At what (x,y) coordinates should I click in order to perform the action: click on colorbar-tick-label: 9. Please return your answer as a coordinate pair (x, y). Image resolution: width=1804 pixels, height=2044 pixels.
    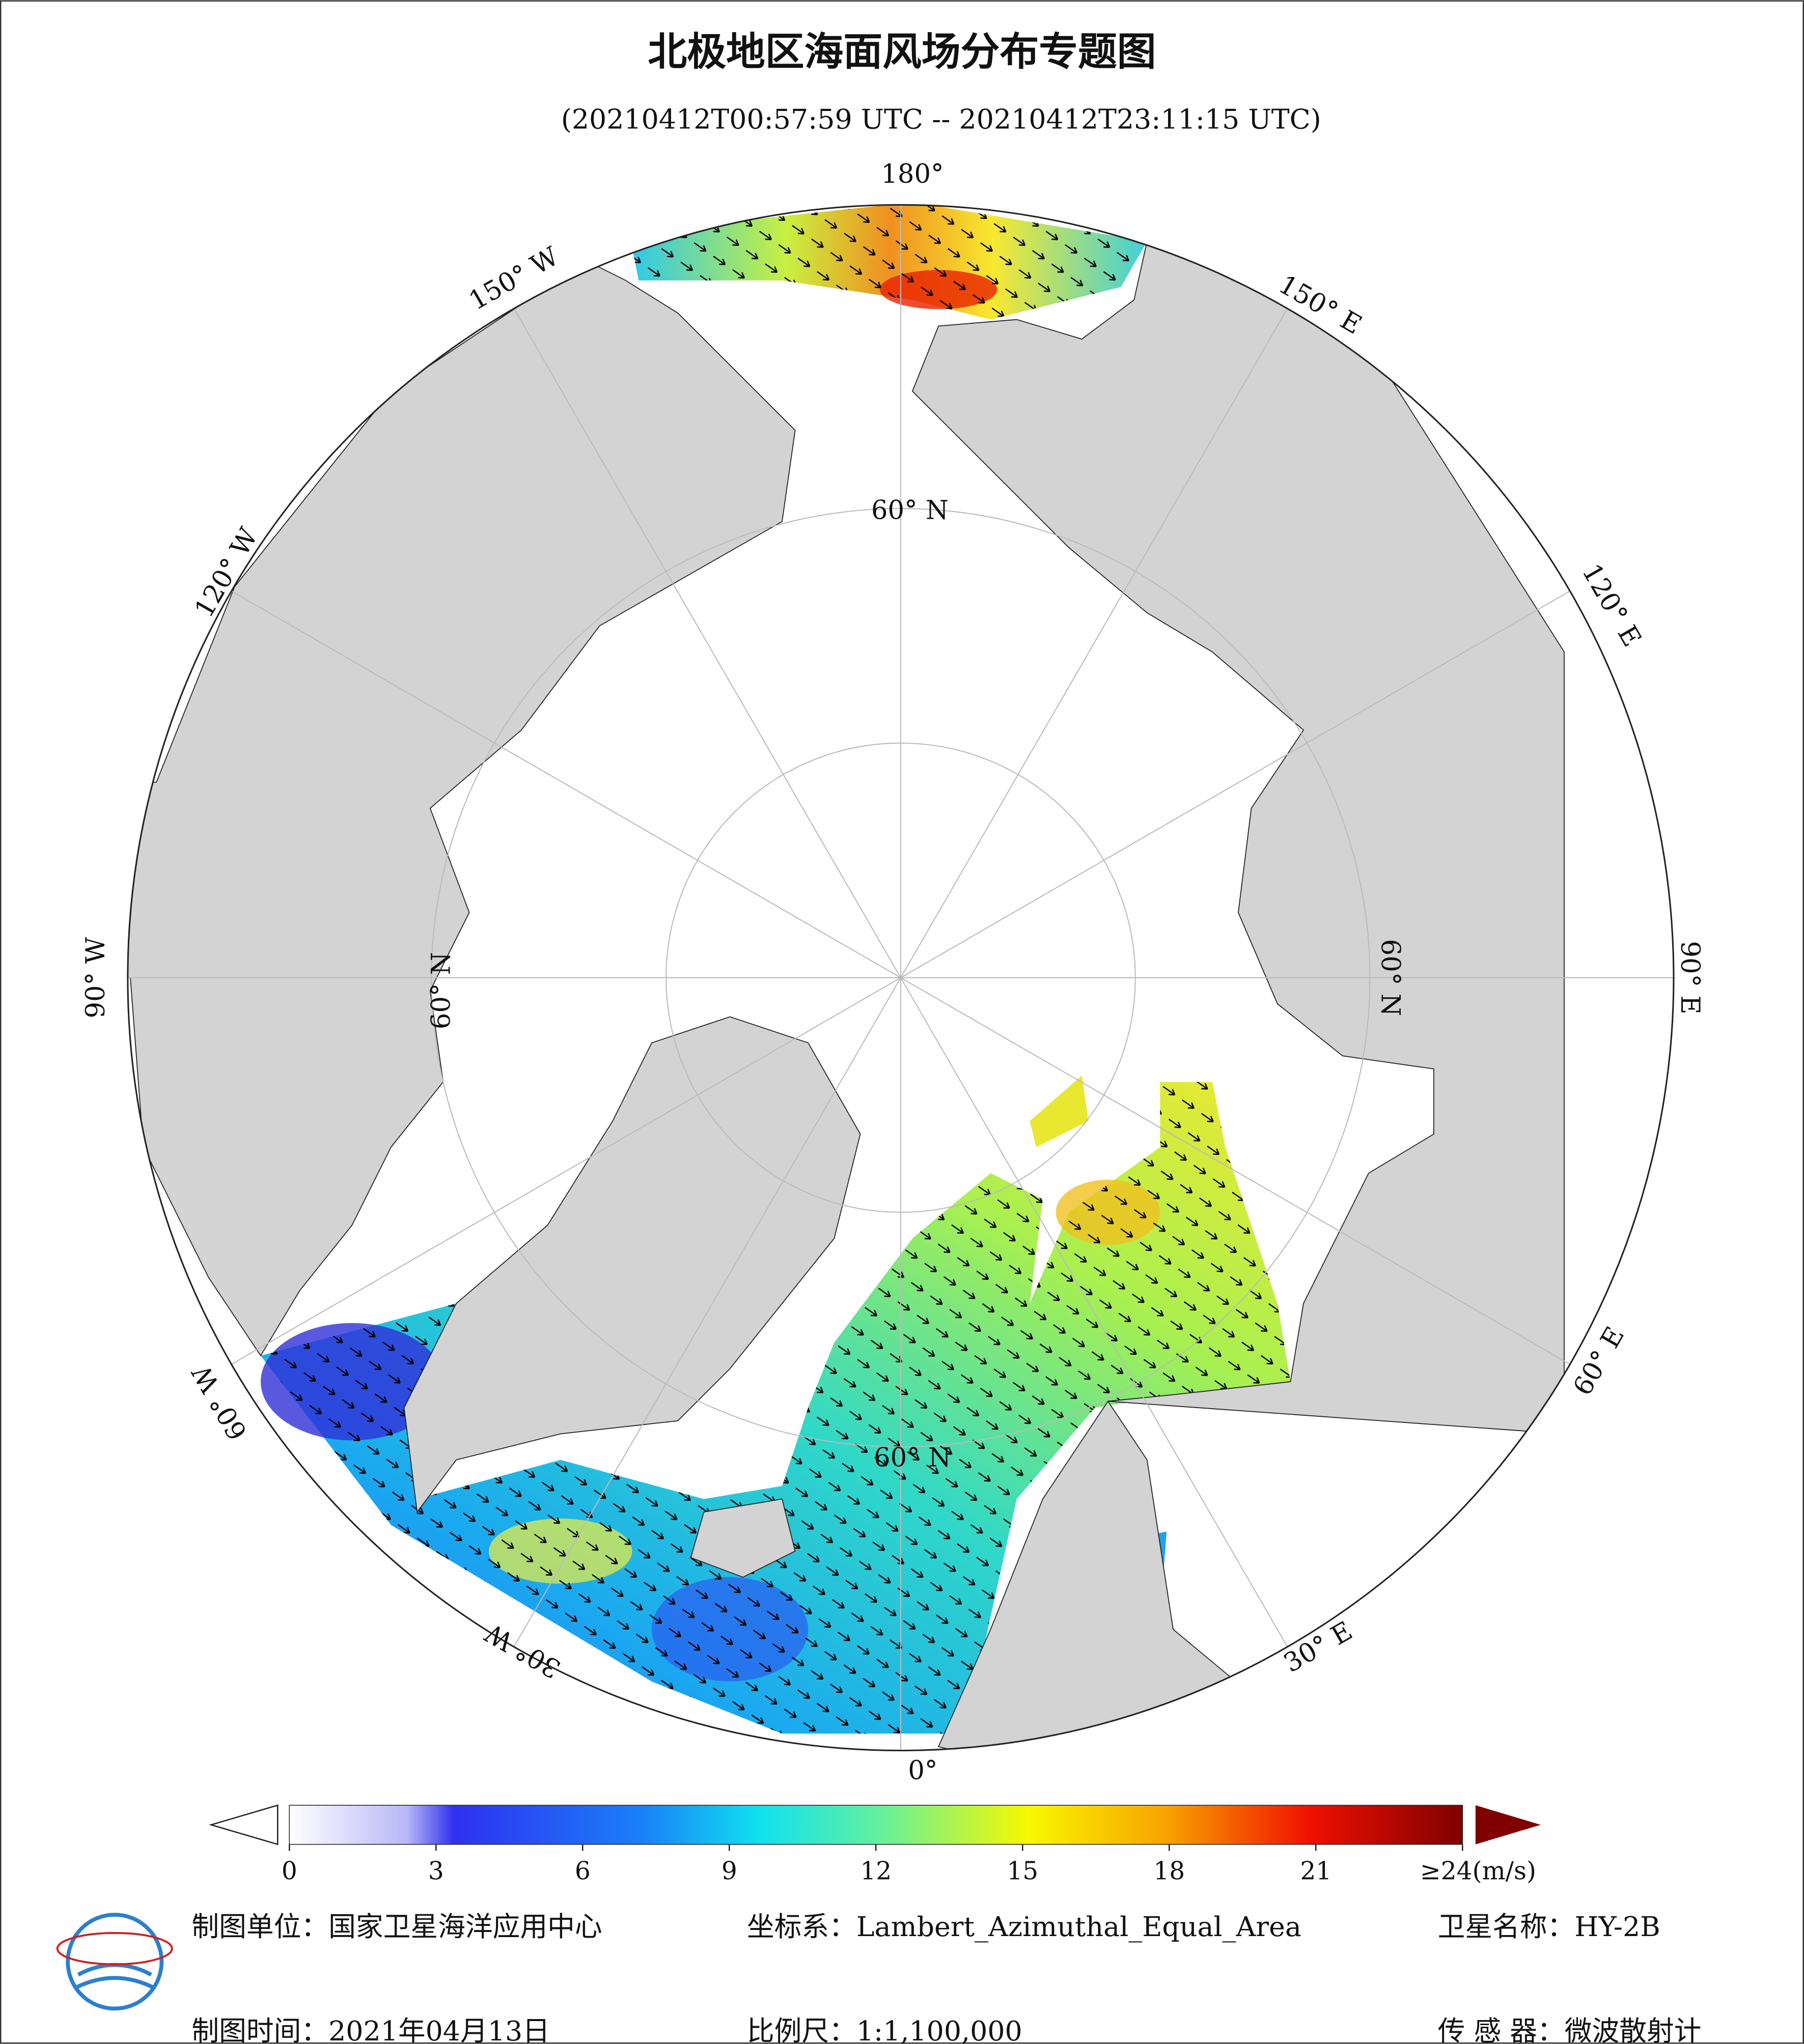
    Looking at the image, I should click on (729, 1871).